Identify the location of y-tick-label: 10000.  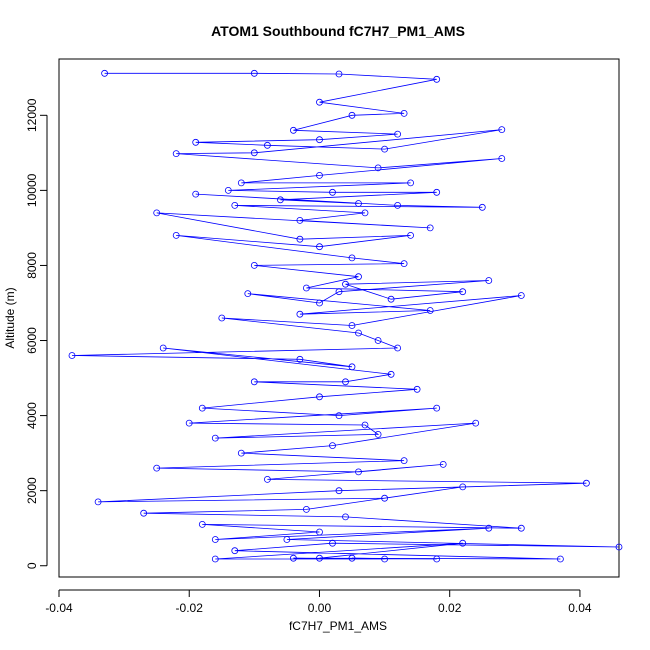
(32, 190).